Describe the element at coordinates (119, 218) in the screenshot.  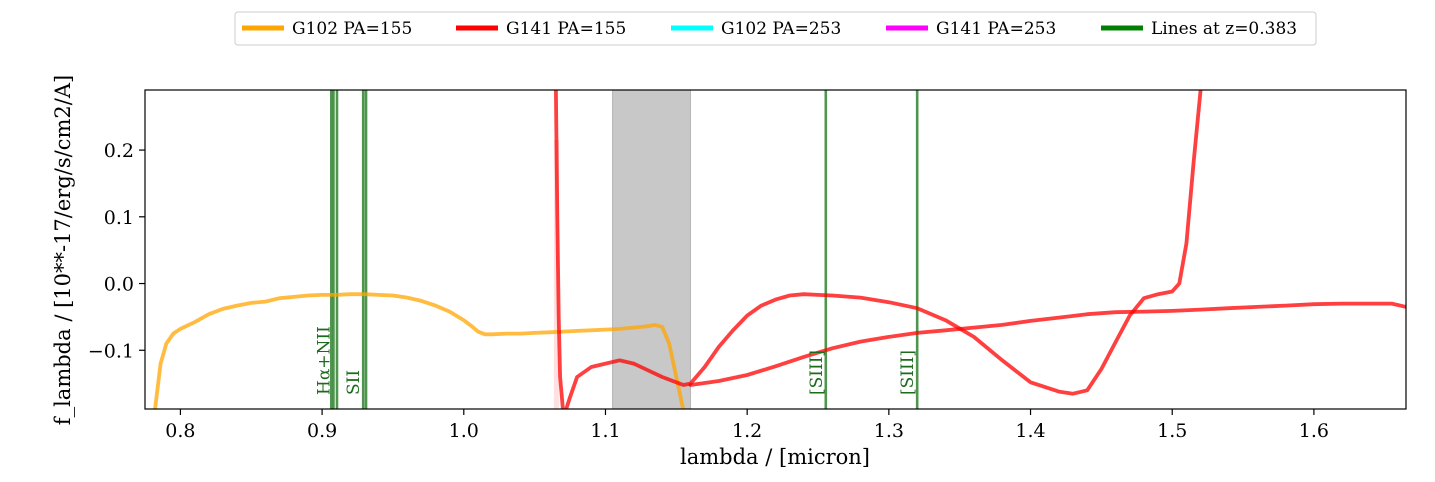
I see `y-tick-label-2: 0.1` at that location.